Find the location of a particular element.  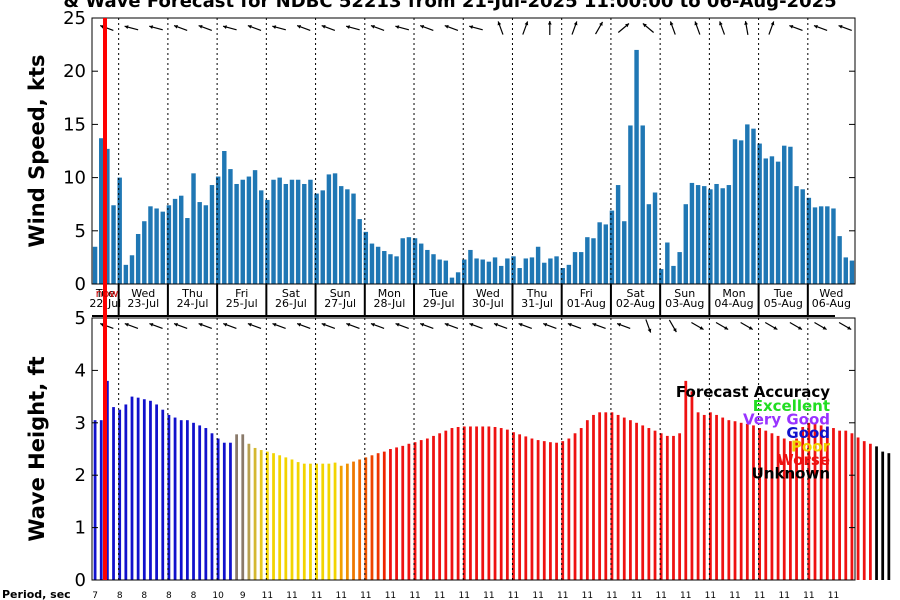

day-date-label: 28-Jul is located at coordinates (389, 303).